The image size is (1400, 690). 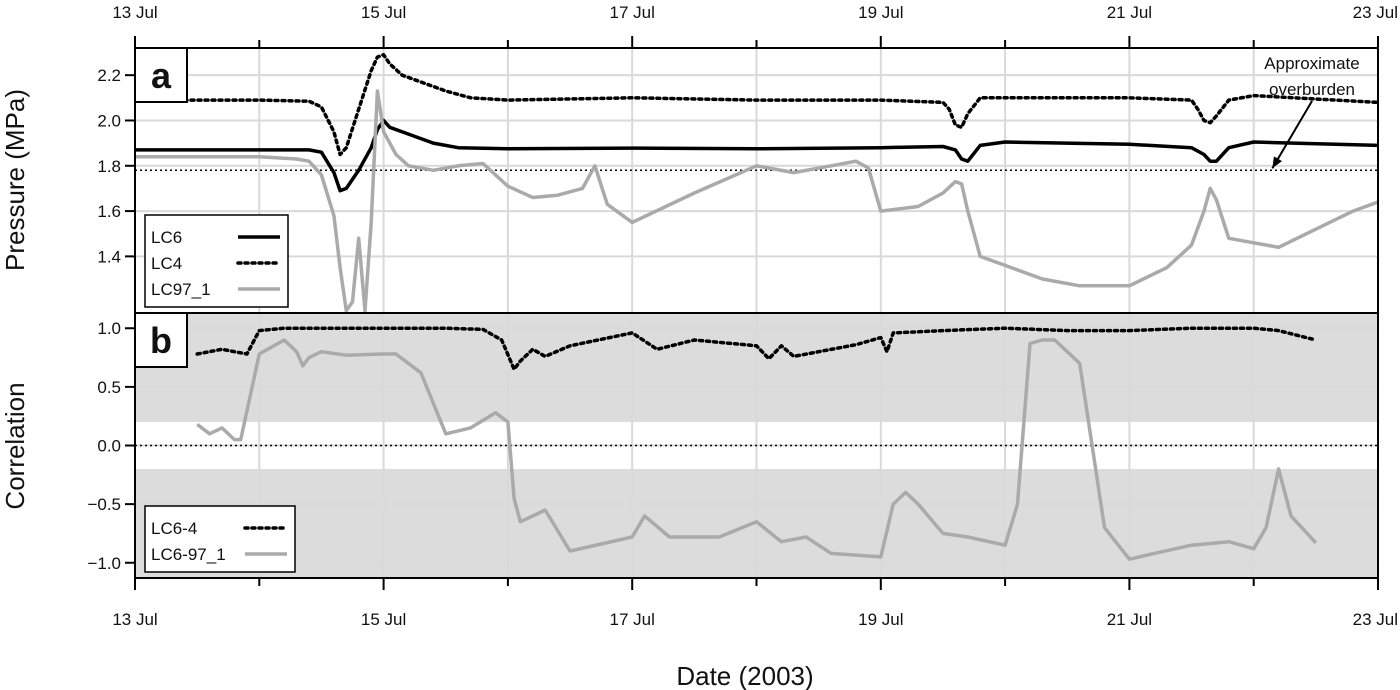 I want to click on y-tick-label: 0.0, so click(x=109, y=446).